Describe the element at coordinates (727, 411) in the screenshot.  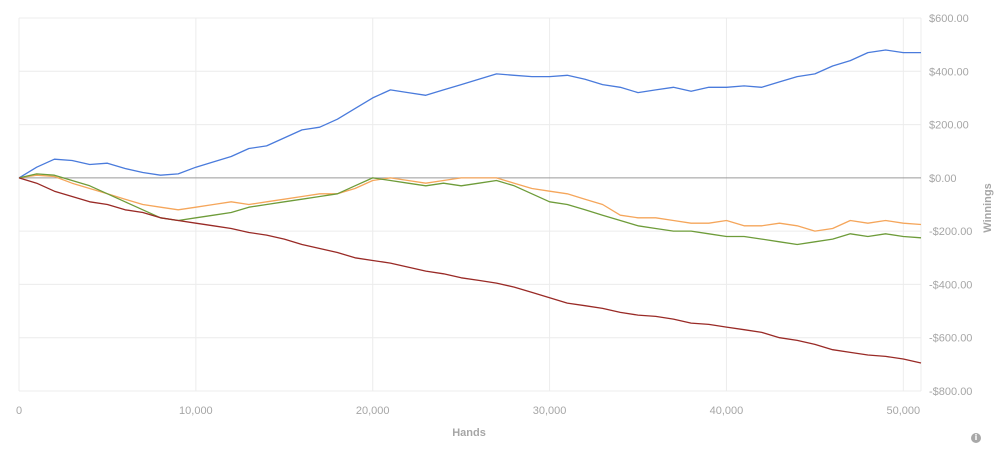
I see `x-tick-label: 40,000` at that location.